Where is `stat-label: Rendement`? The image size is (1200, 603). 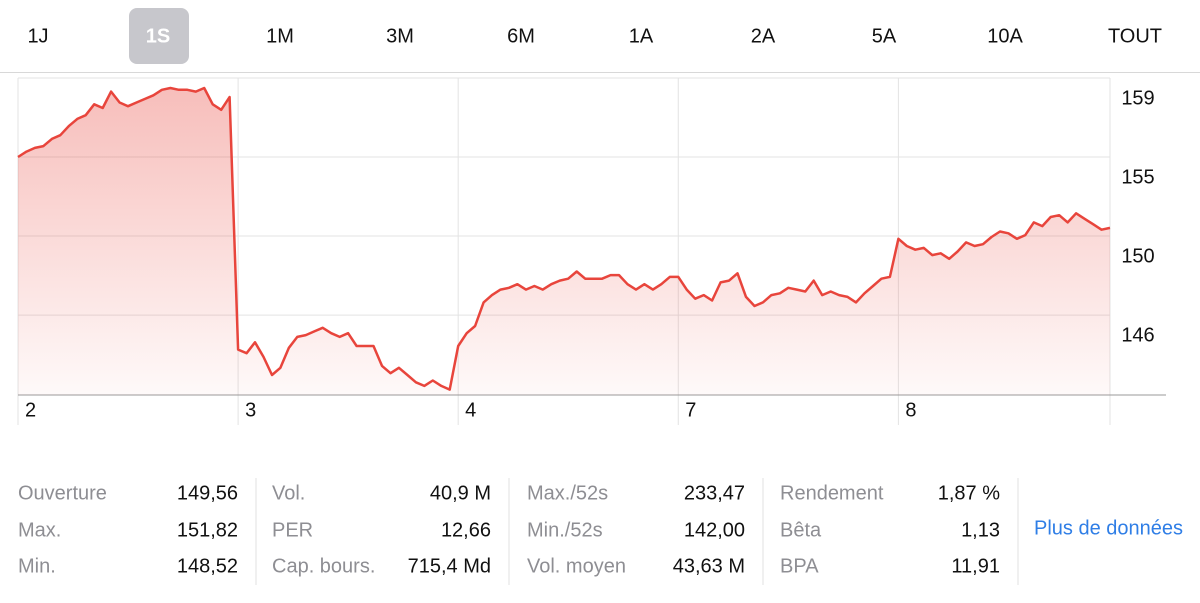
stat-label: Rendement is located at coordinates (832, 493).